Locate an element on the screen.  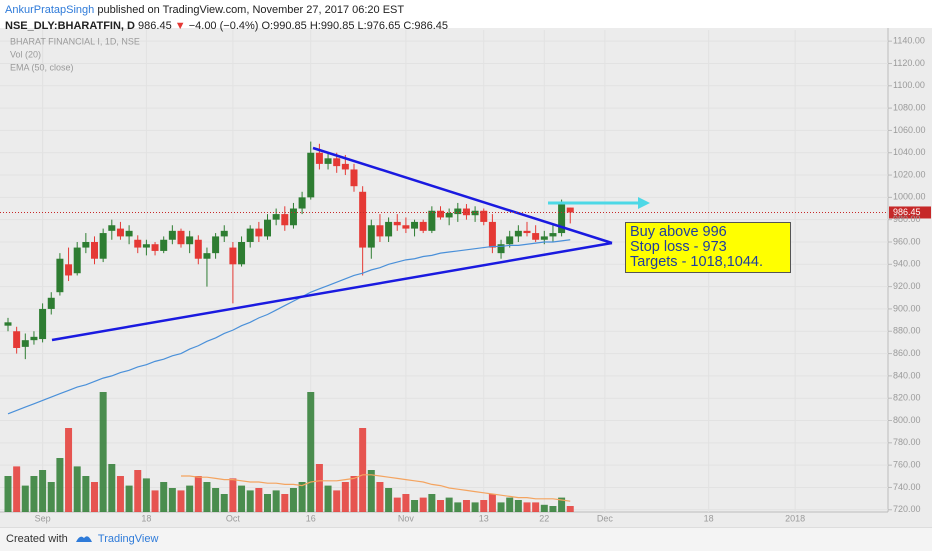
y-tick-label: 720.00 is located at coordinates (907, 509).